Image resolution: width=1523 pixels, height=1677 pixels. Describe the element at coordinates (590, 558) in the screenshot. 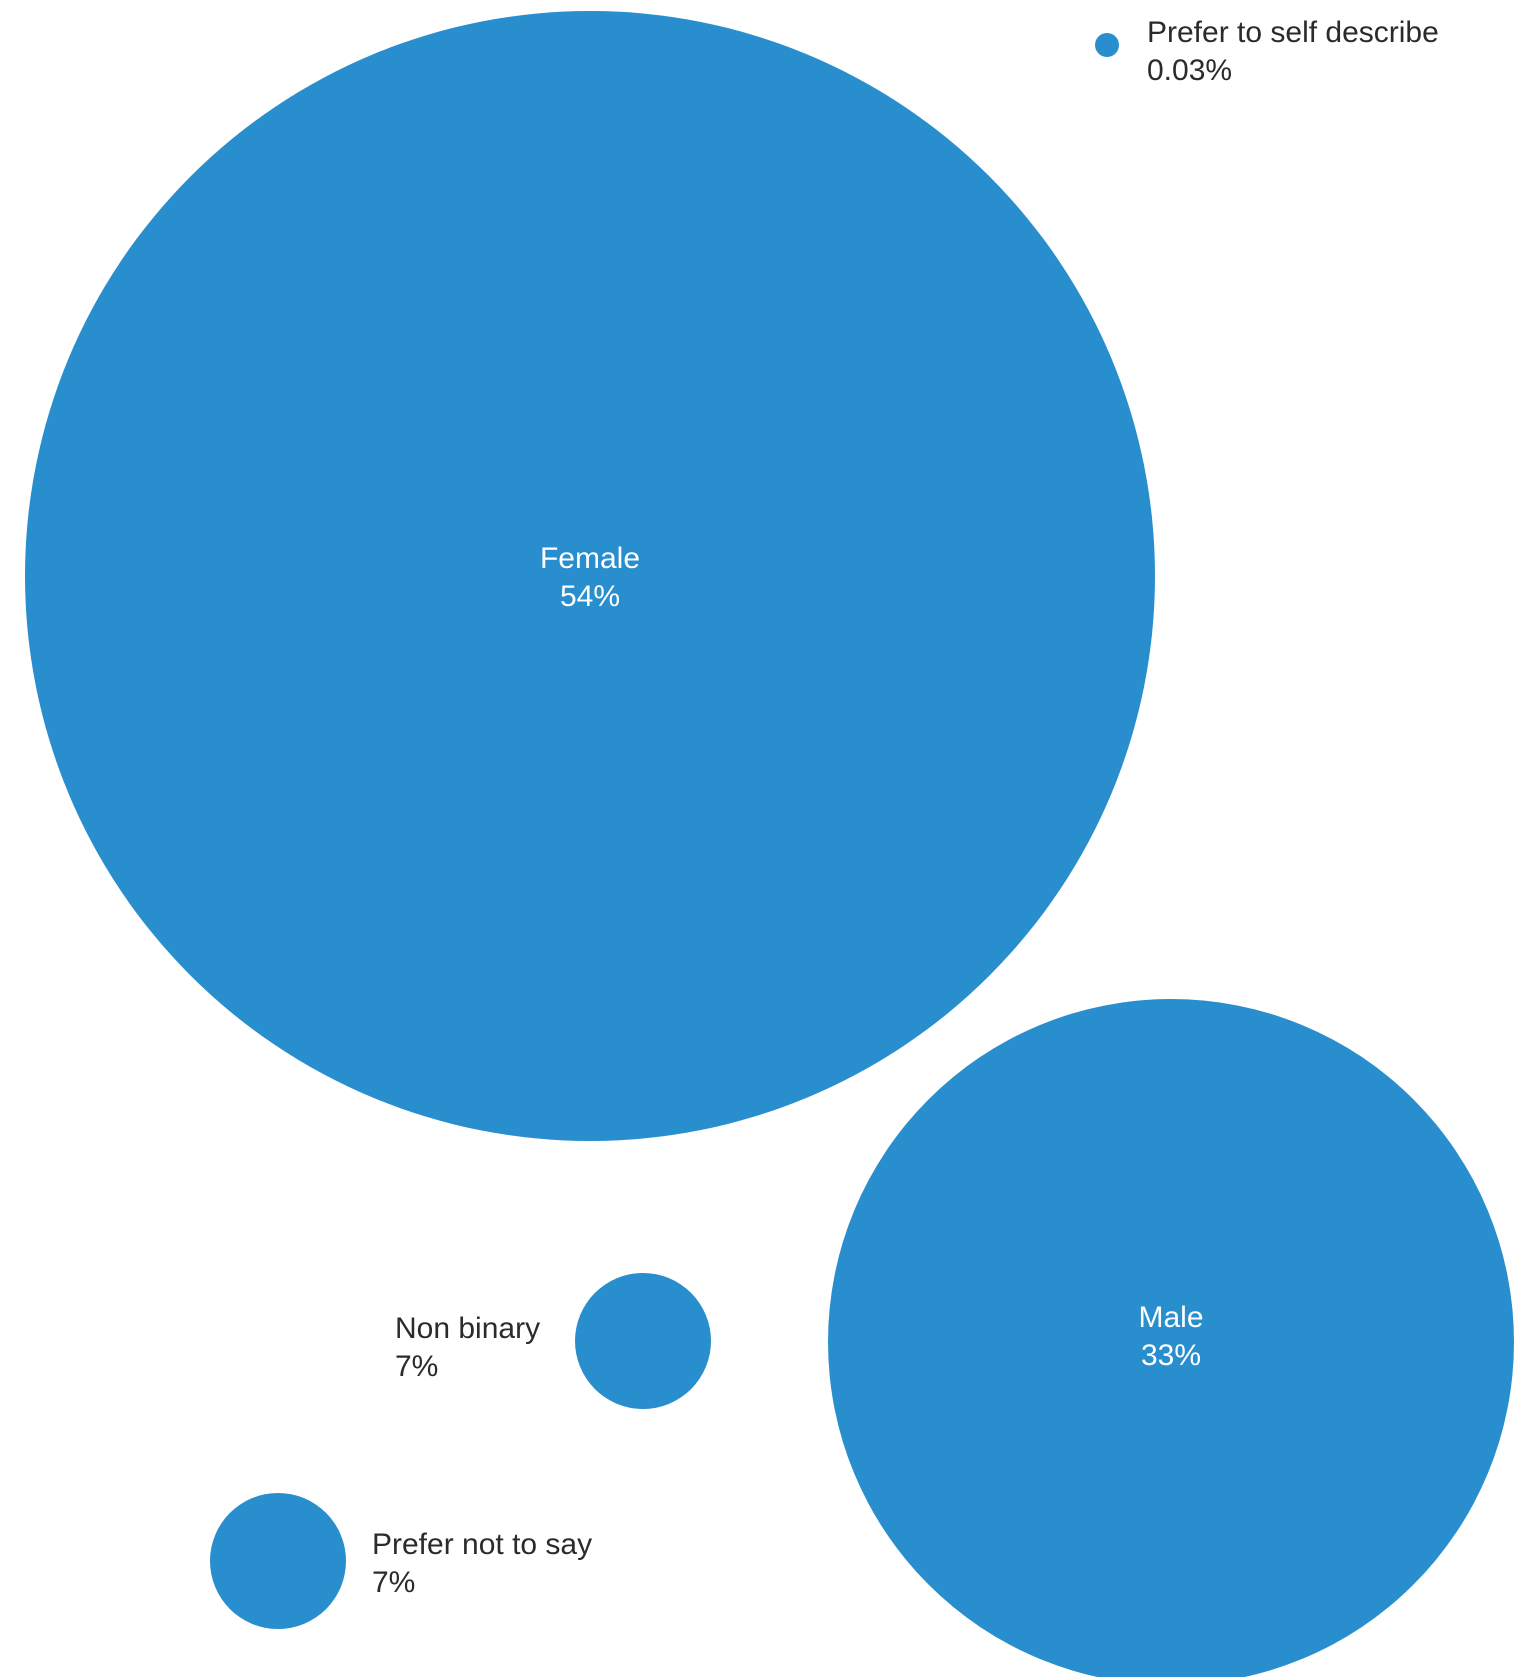

I see `bubble-female-label: Female` at that location.